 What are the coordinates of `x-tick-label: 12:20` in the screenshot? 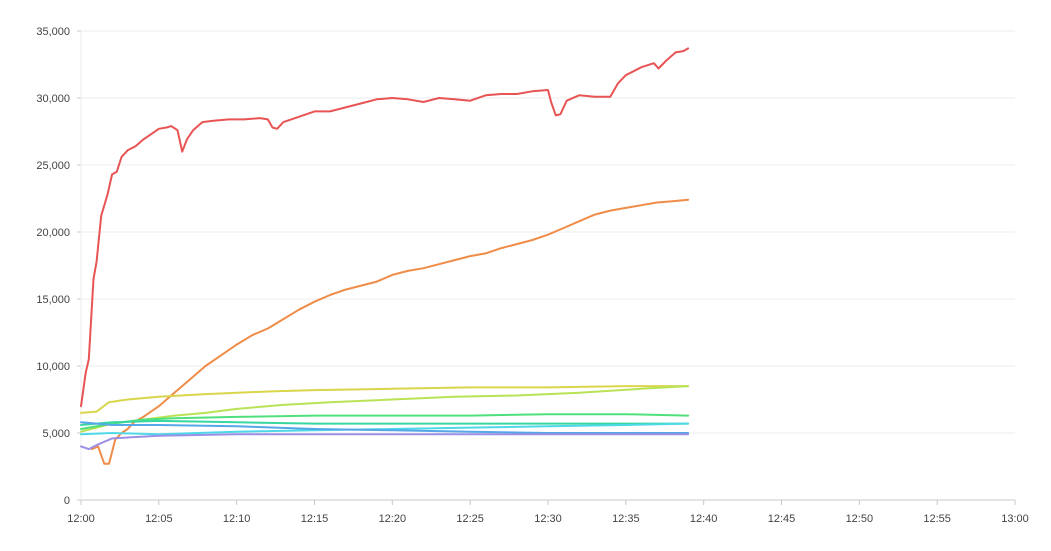 It's located at (393, 519).